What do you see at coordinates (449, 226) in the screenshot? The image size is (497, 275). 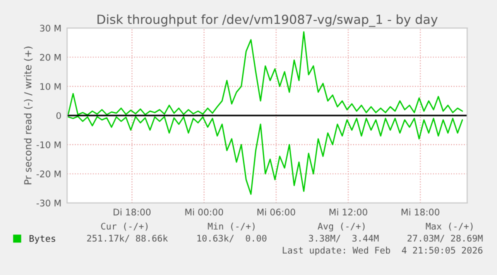 I see `text: Max (-/+)` at bounding box center [449, 226].